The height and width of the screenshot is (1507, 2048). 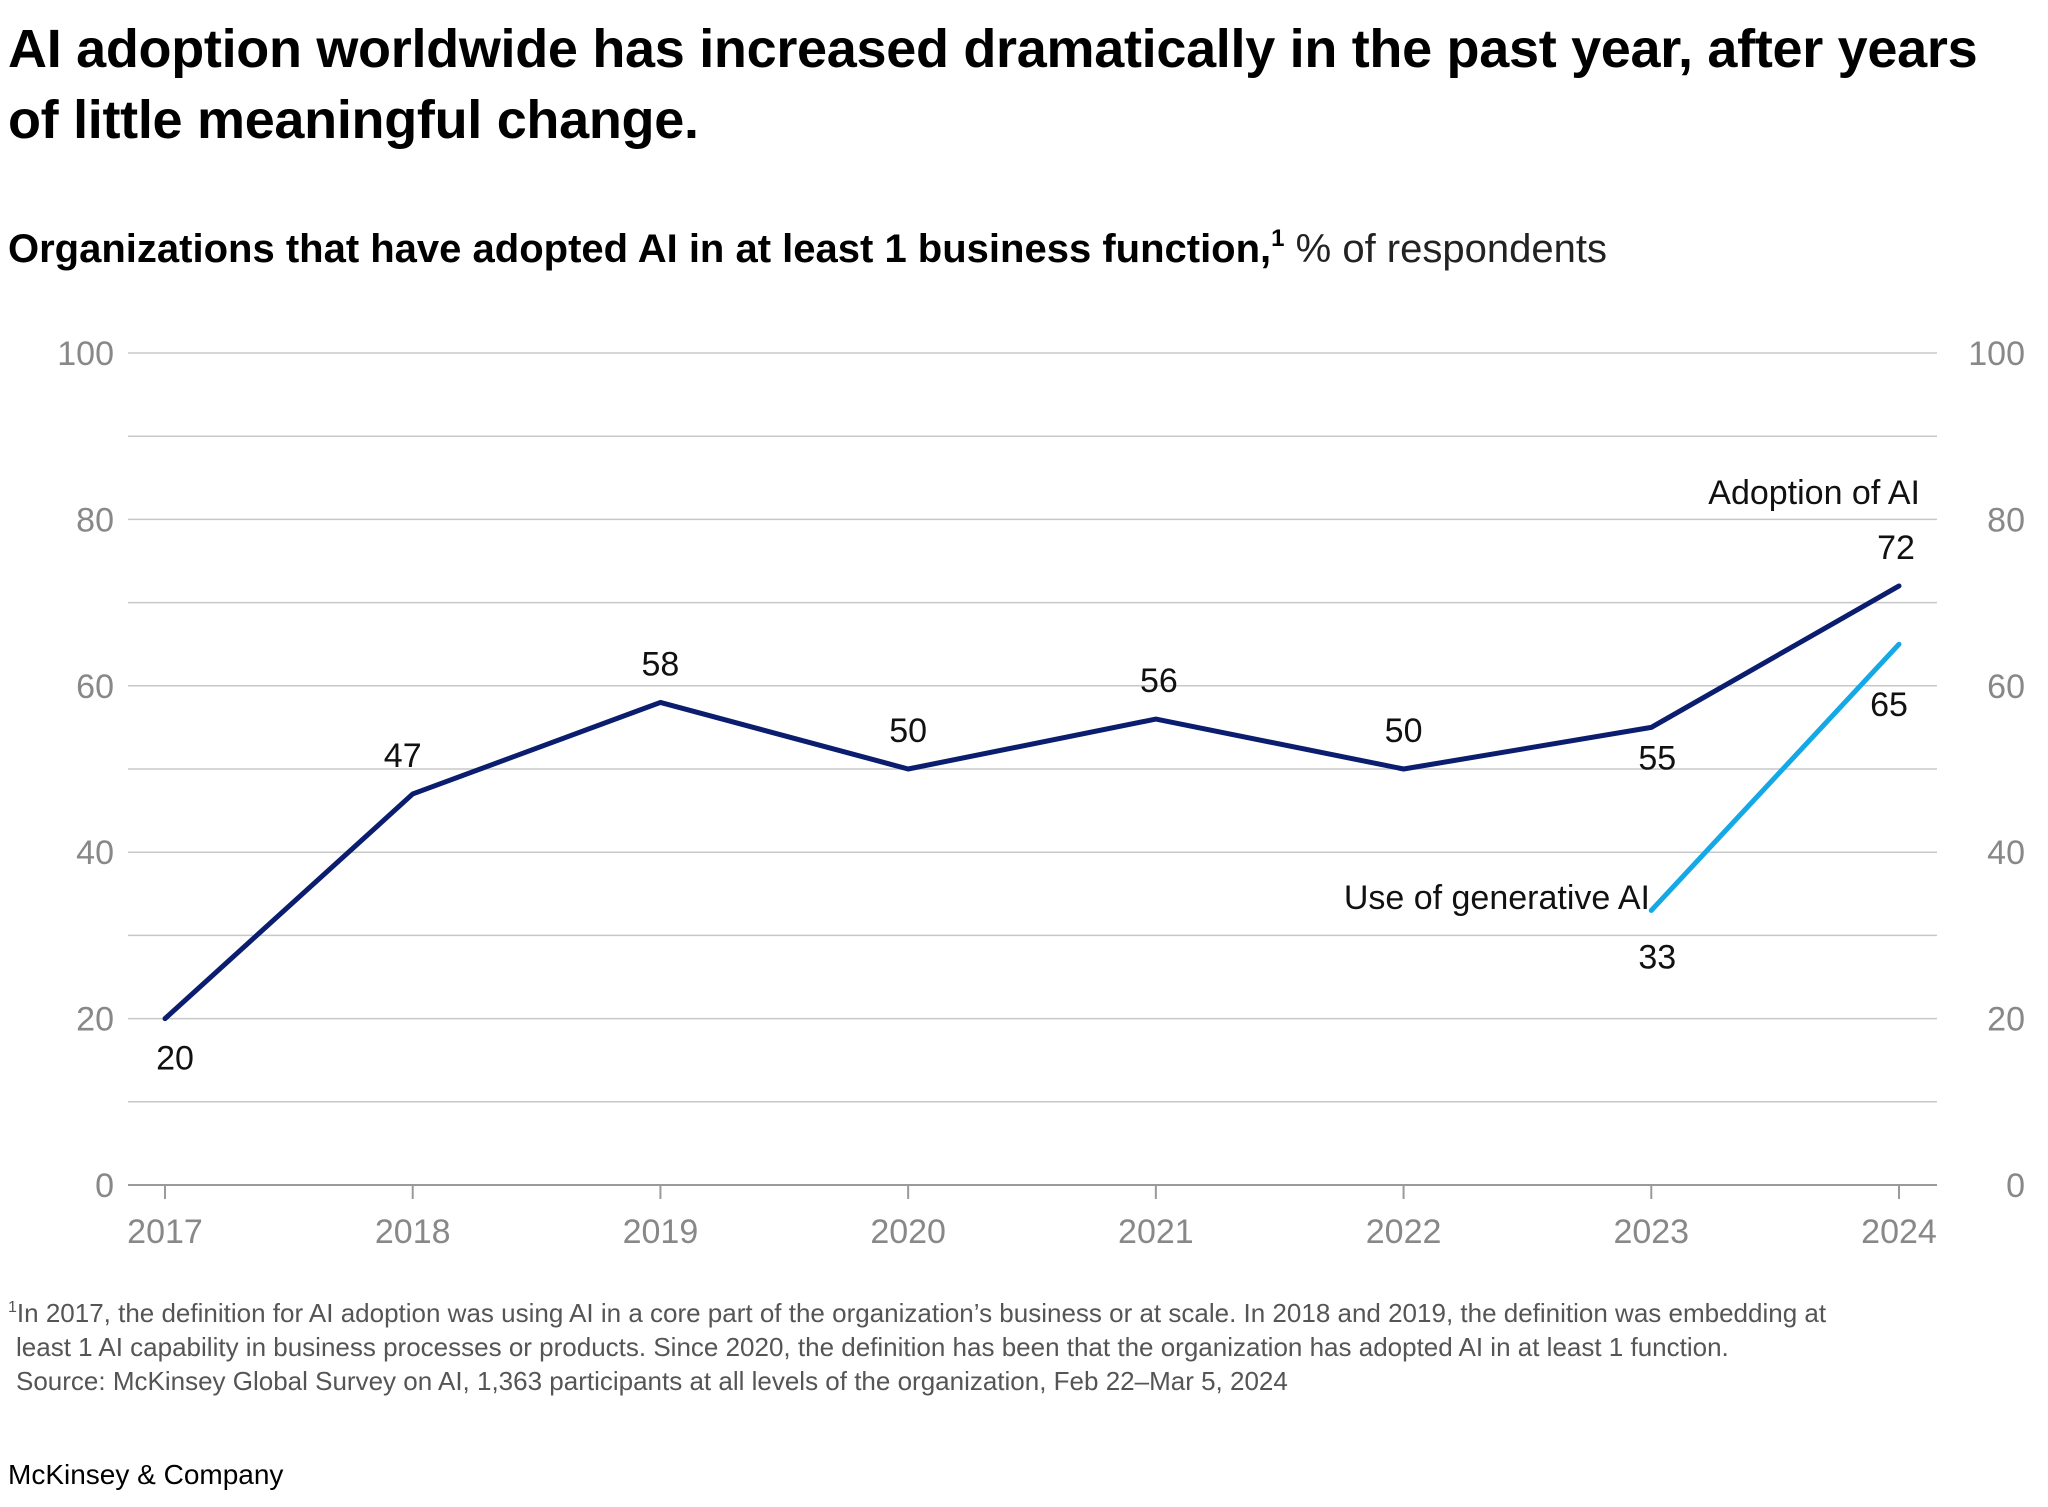 I want to click on subtitle-footnote-marker: 1, so click(x=1278, y=238).